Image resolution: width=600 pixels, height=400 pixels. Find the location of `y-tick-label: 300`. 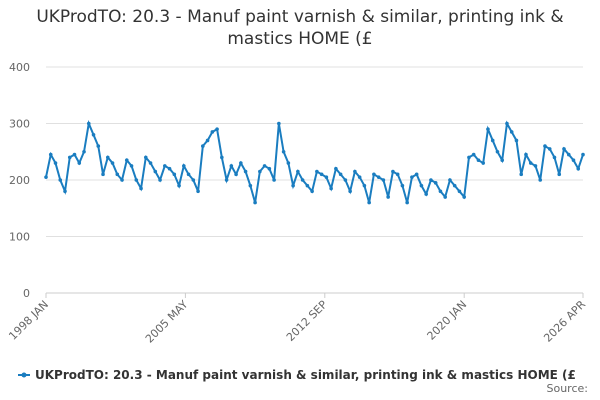

y-tick-label: 300 is located at coordinates (19, 124).